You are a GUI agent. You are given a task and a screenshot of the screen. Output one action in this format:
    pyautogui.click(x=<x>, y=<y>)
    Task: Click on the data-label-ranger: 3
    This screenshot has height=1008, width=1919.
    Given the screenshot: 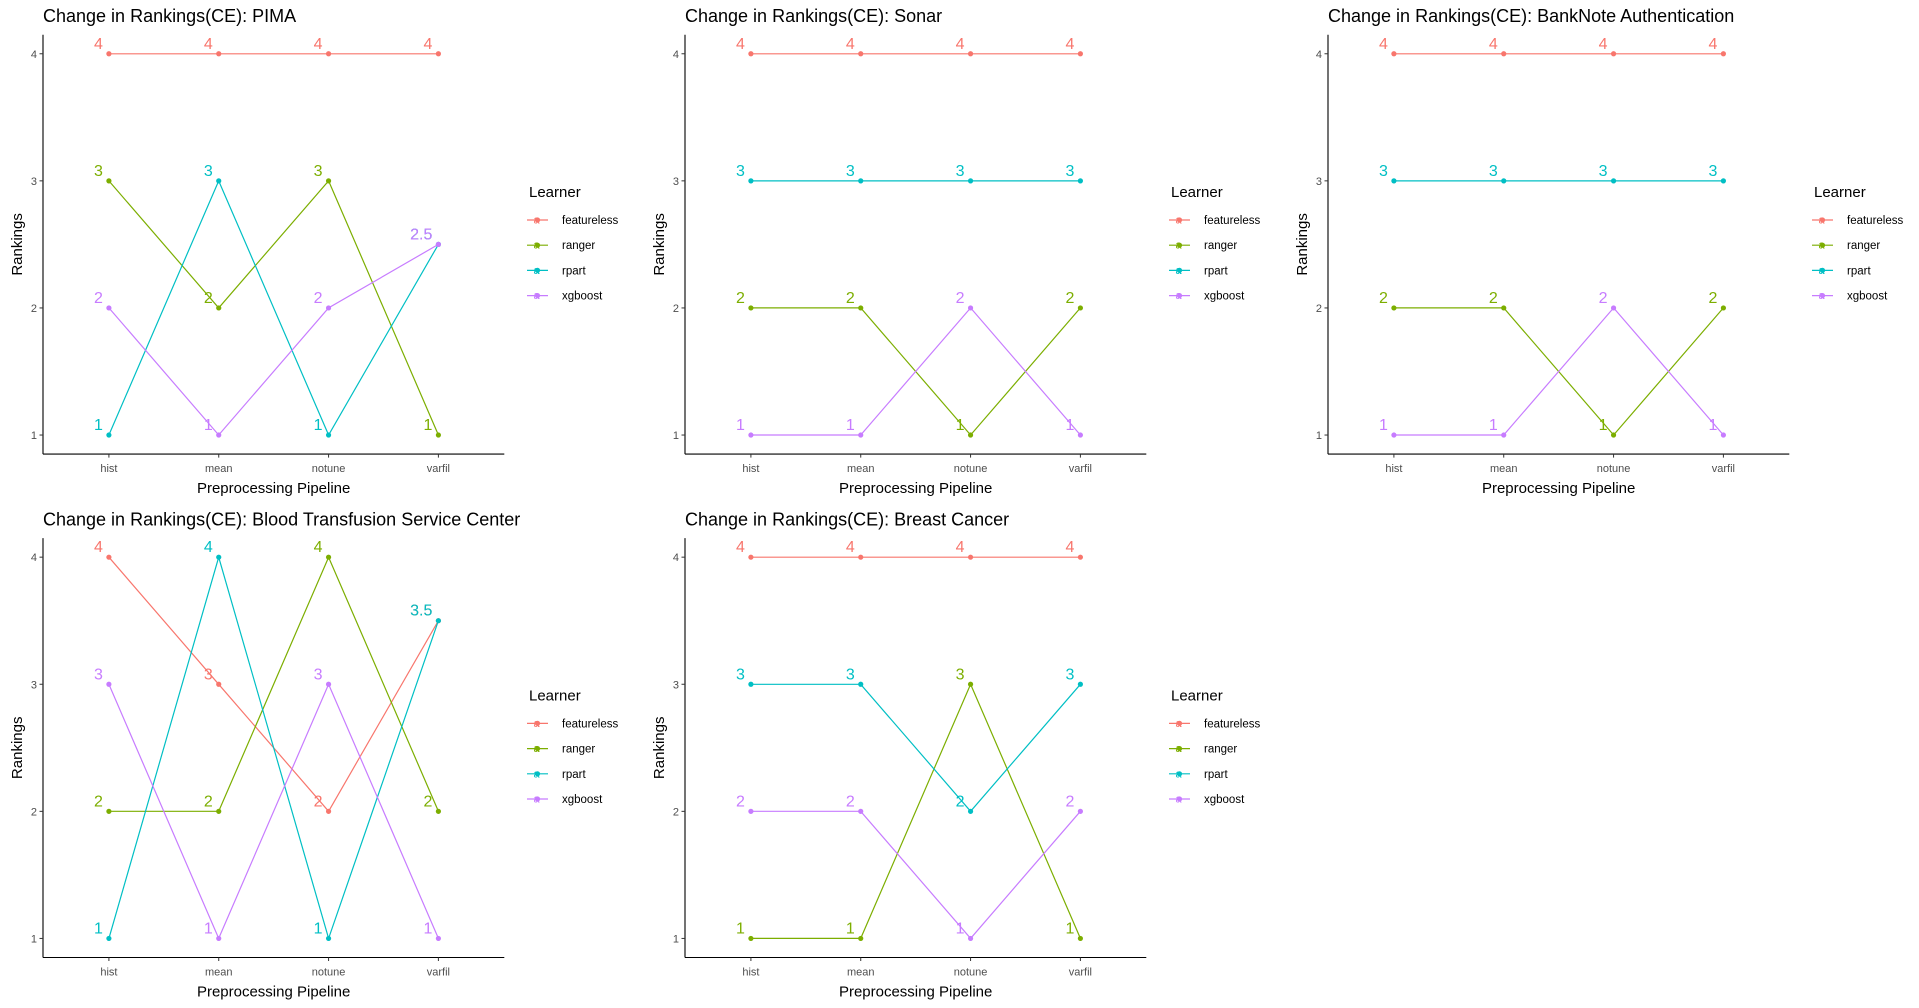 What is the action you would take?
    pyautogui.click(x=98, y=171)
    